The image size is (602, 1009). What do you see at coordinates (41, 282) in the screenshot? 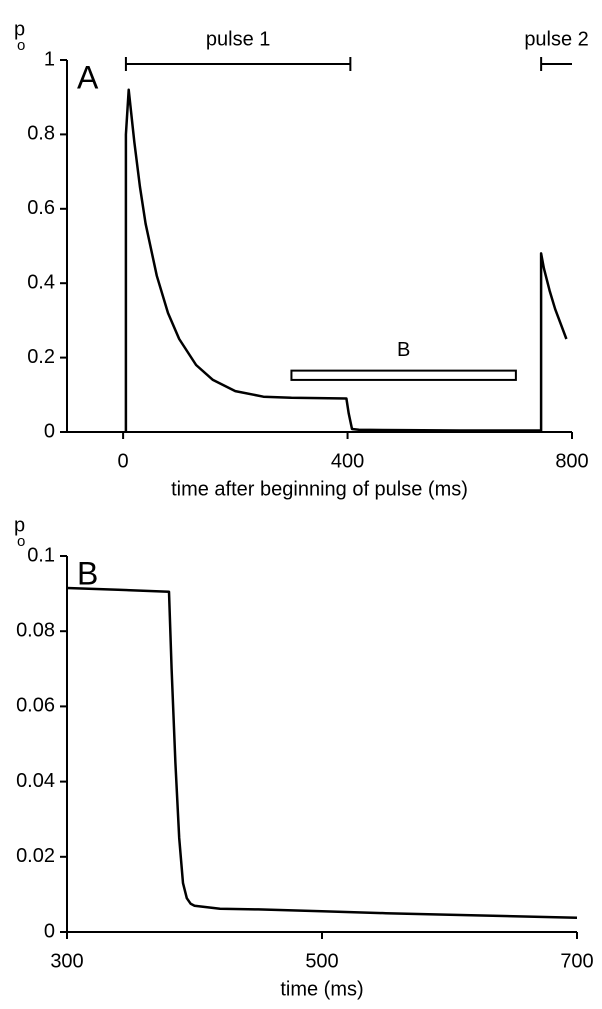
I see `y-tick-label: 0.4` at bounding box center [41, 282].